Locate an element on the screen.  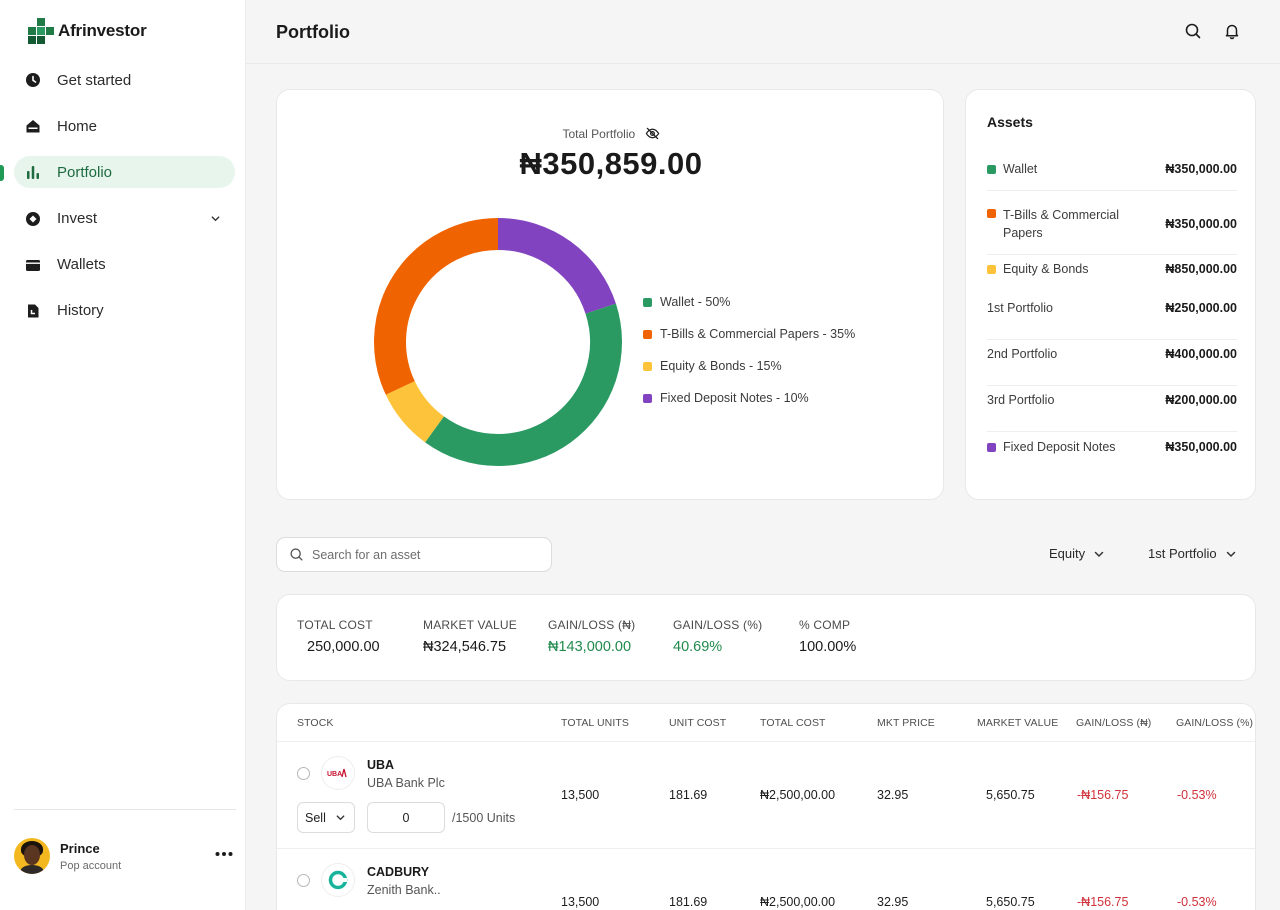
asset-label-group: 2nd Portfolio is located at coordinates (1022, 354).